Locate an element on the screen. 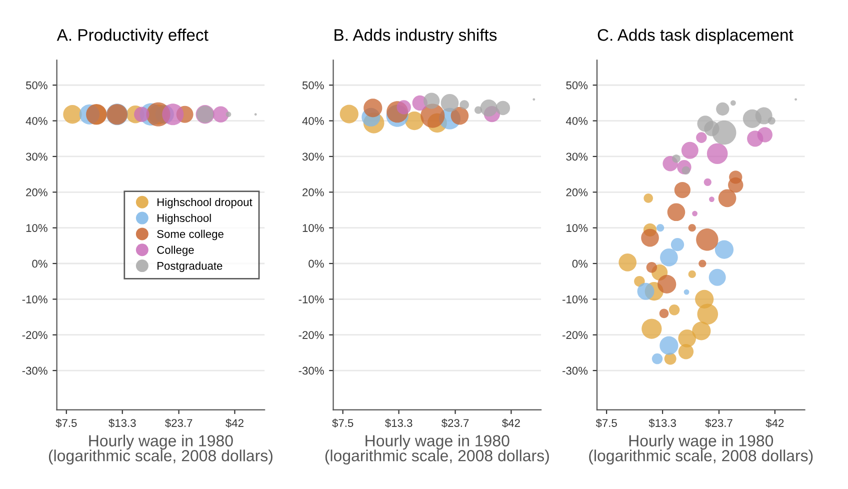 This screenshot has width=848, height=489. legend-label: Some college is located at coordinates (190, 235).